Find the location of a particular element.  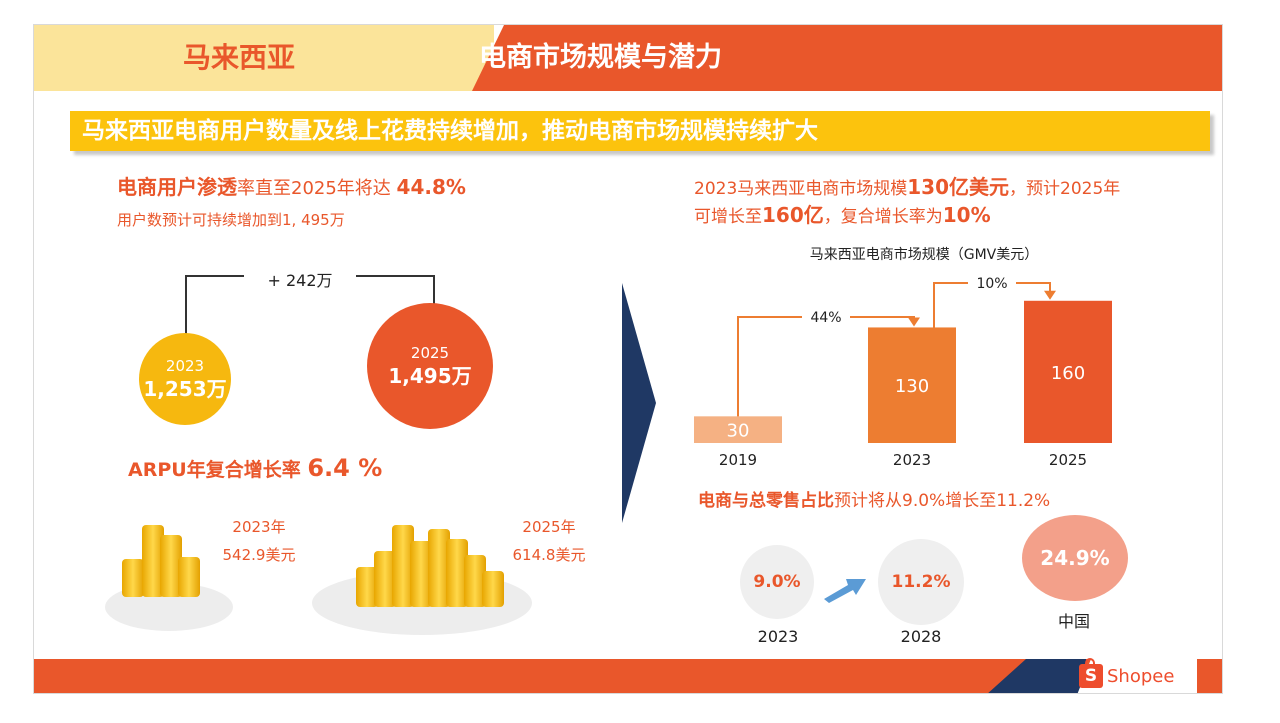

circle-year: 2025 is located at coordinates (430, 353).